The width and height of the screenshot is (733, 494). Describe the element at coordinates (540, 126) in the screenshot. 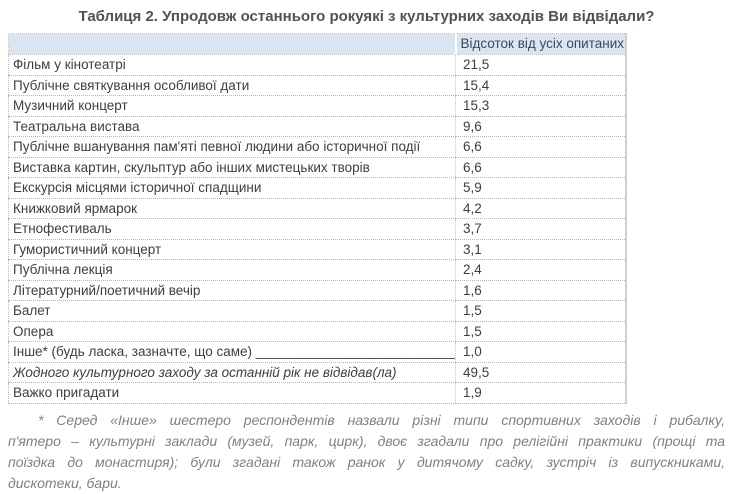

I see `row-value: 9,6` at that location.